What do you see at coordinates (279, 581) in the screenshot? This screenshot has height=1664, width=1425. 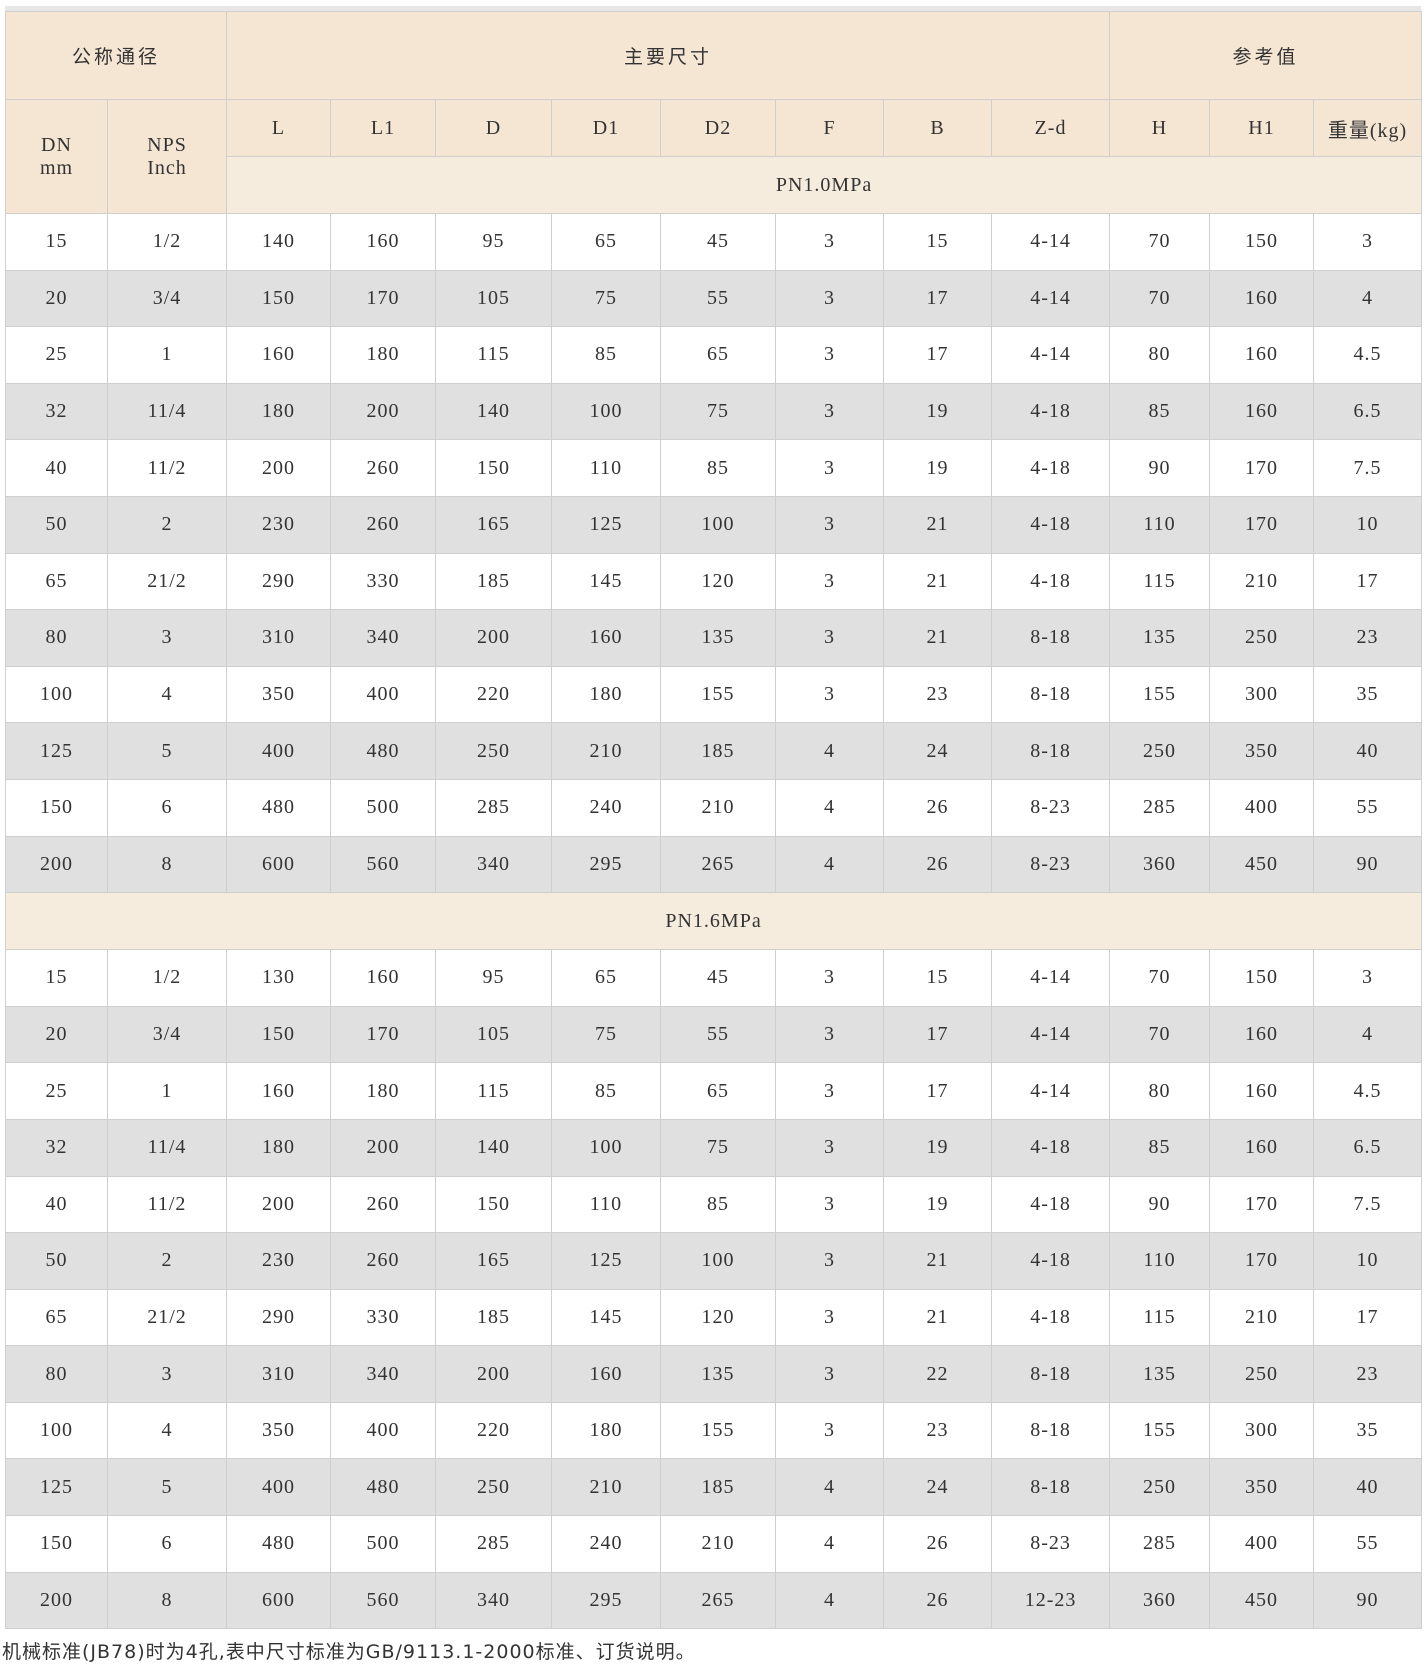 I see `table-cell: 290` at bounding box center [279, 581].